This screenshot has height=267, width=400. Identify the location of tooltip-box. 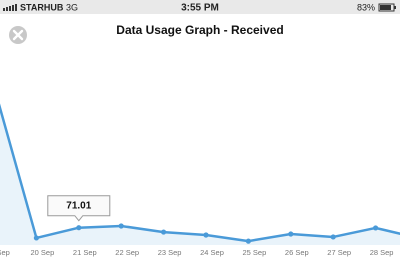
(79, 208).